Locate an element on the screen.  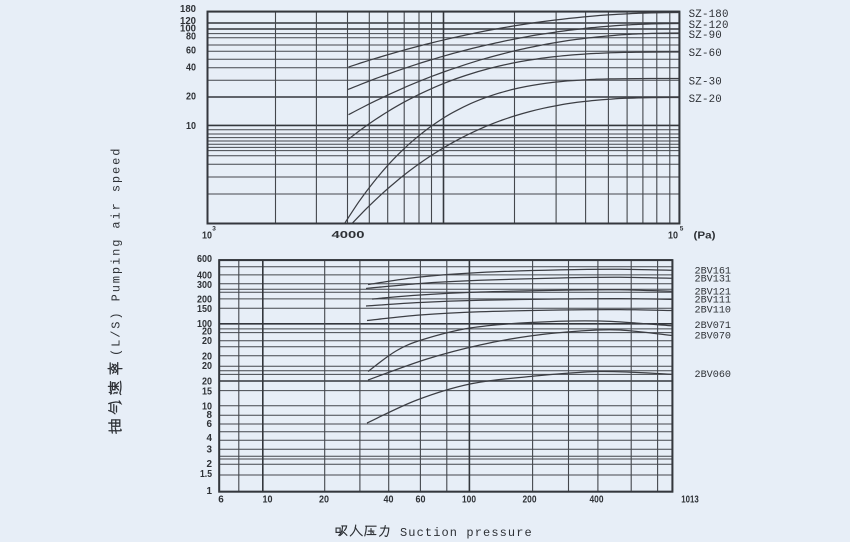
svg-text: Suction pressure is located at coordinates (466, 533).